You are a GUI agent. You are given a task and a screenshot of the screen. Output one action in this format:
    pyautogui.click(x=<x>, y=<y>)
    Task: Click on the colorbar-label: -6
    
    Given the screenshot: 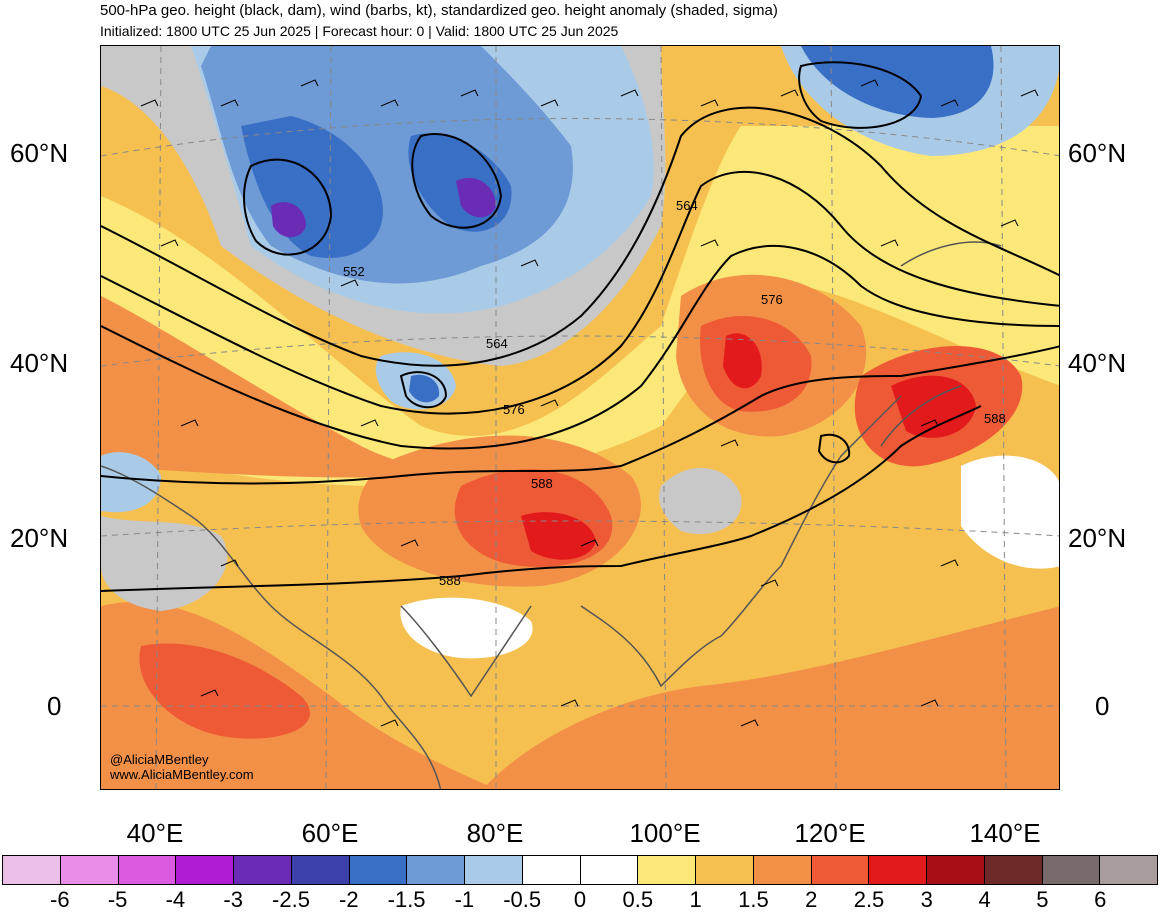 What is the action you would take?
    pyautogui.click(x=60, y=899)
    